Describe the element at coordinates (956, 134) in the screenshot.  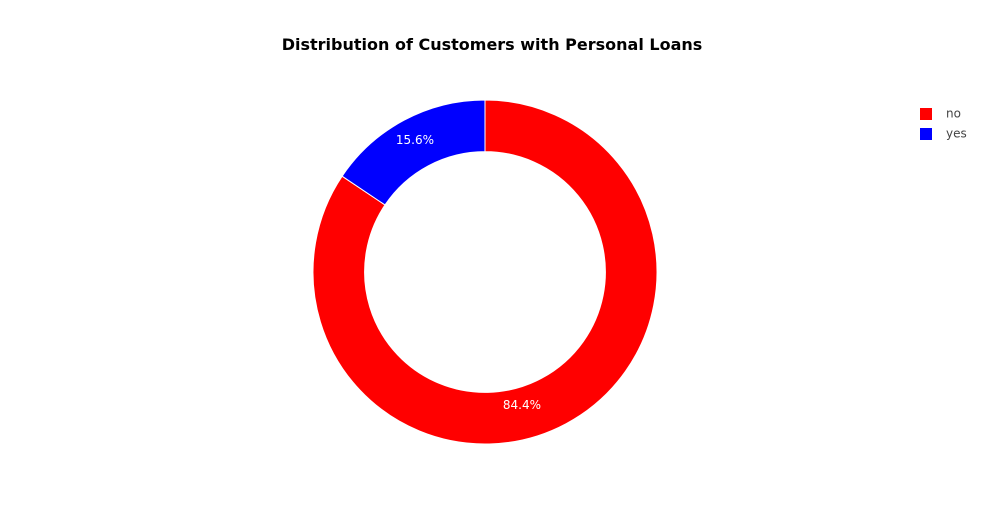
I see `legend-label-yes: yes` at that location.